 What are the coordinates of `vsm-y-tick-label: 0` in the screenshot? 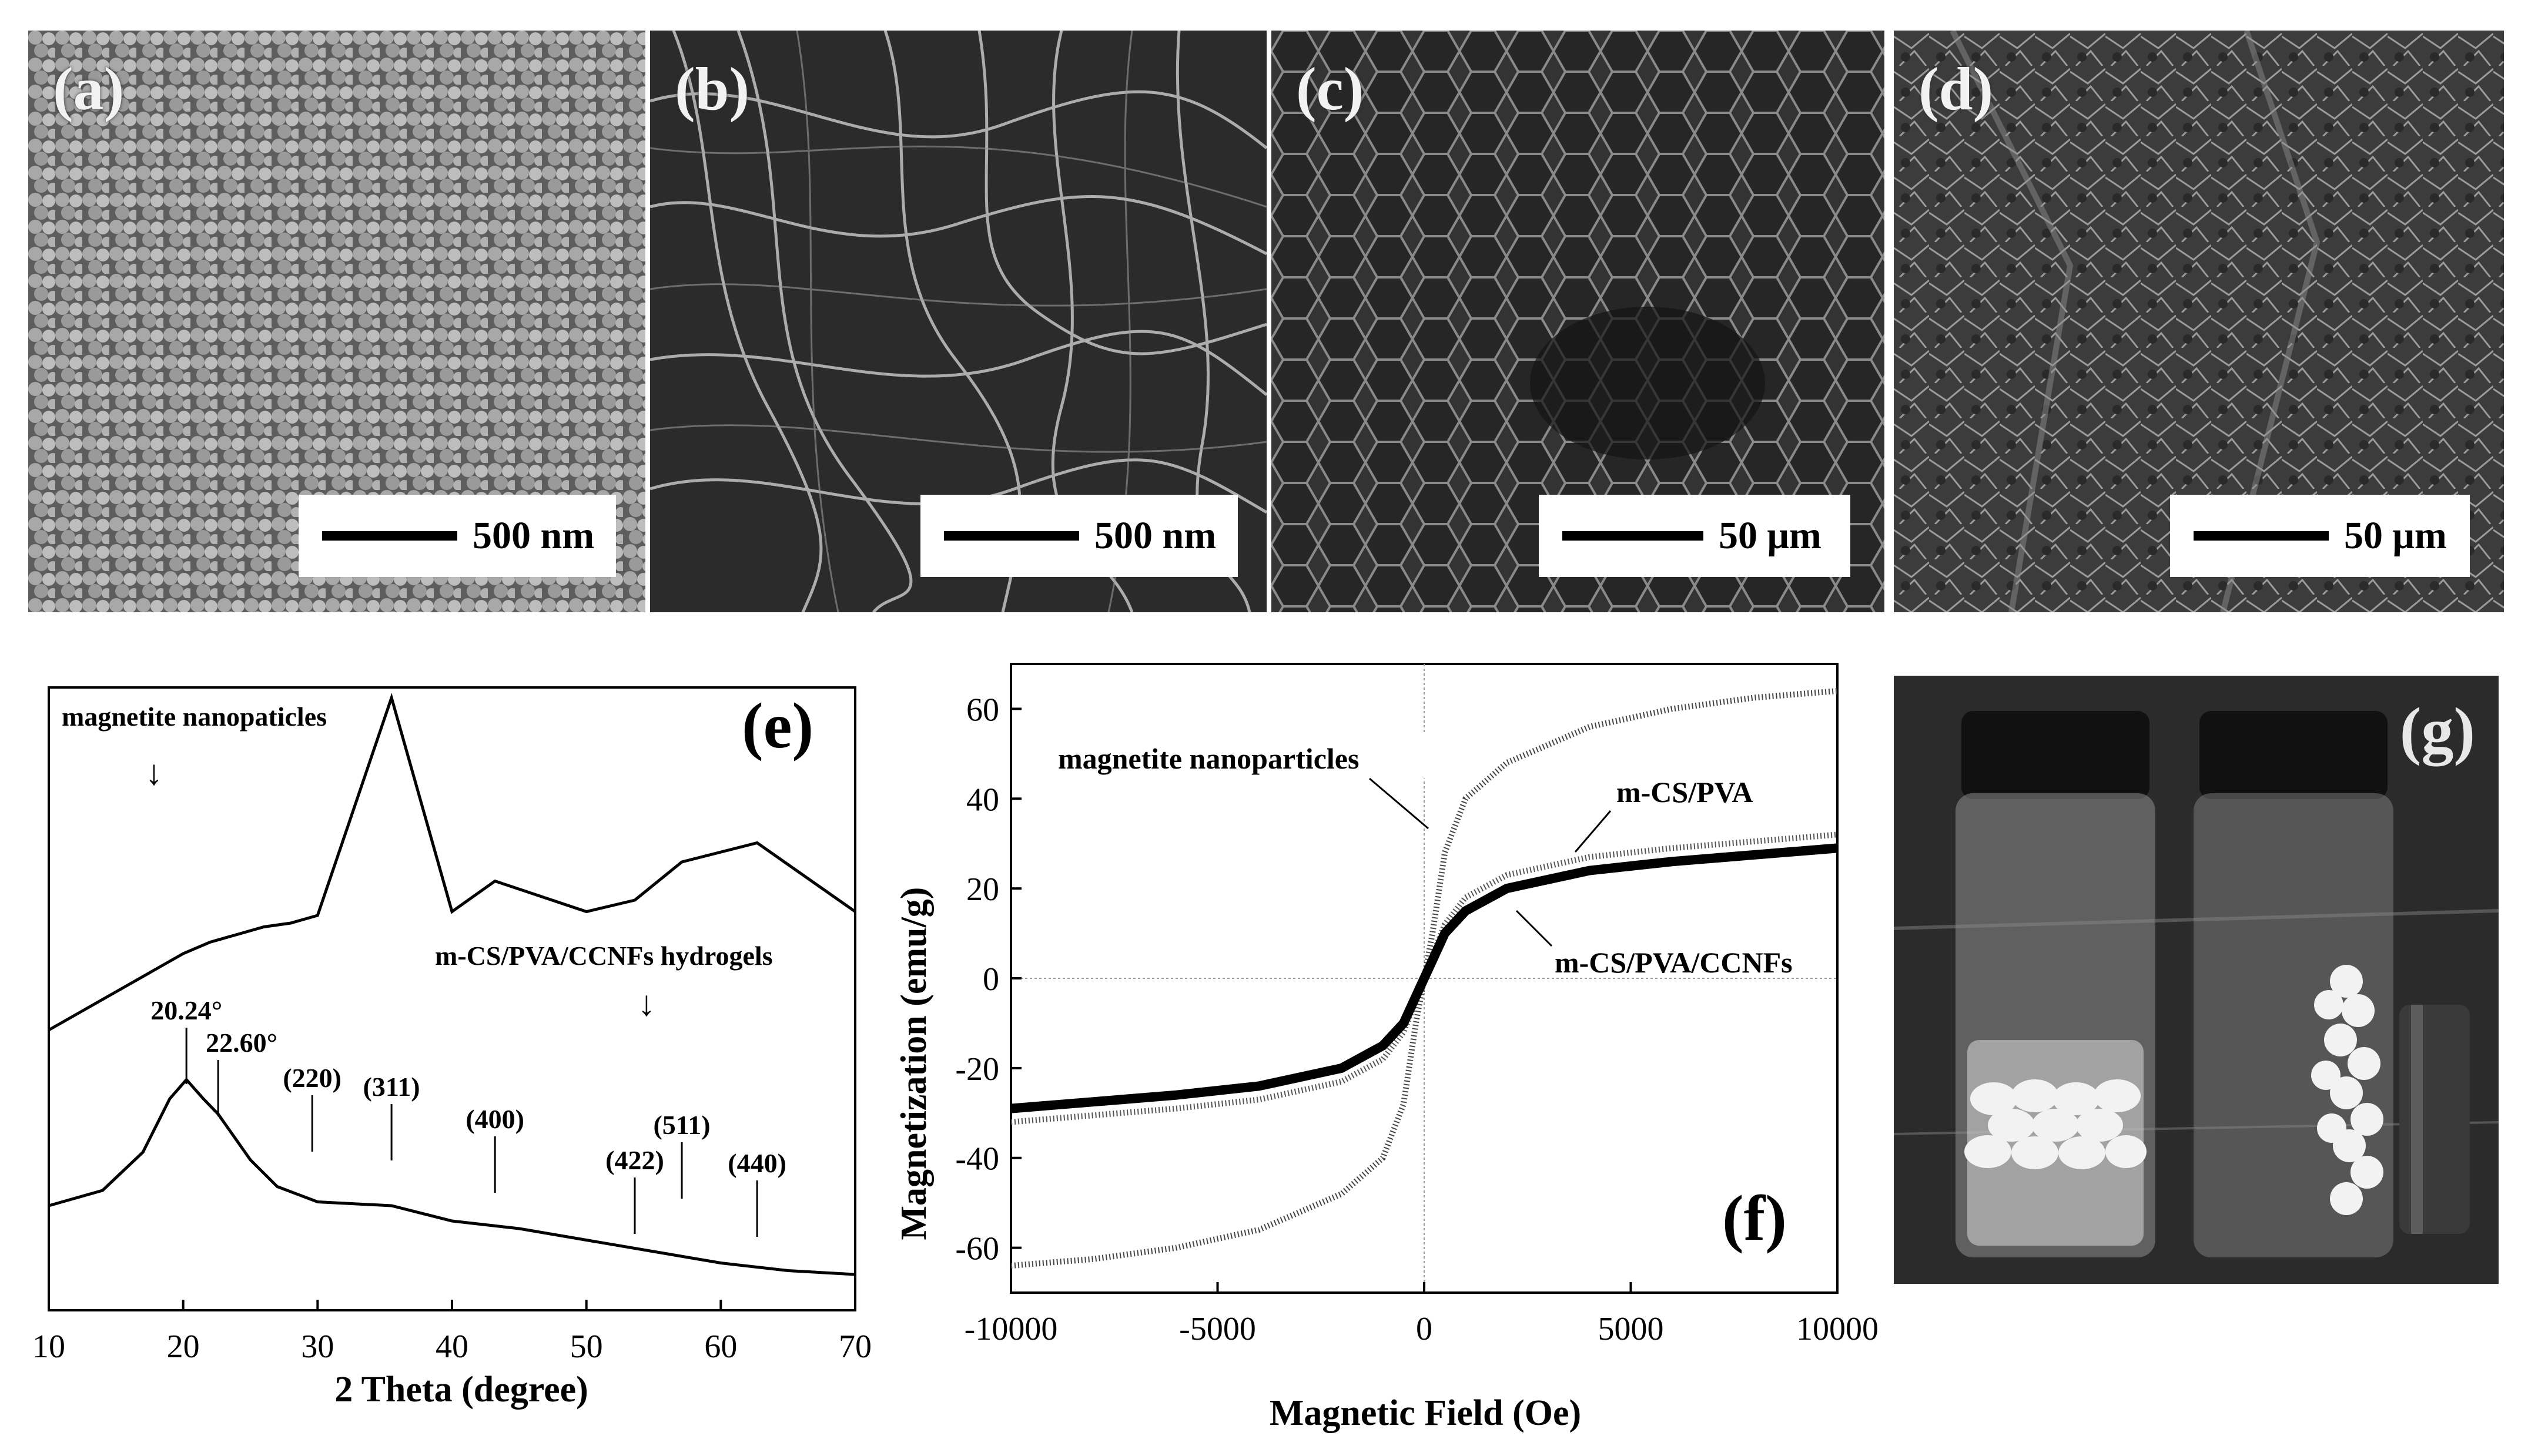 It's located at (991, 979).